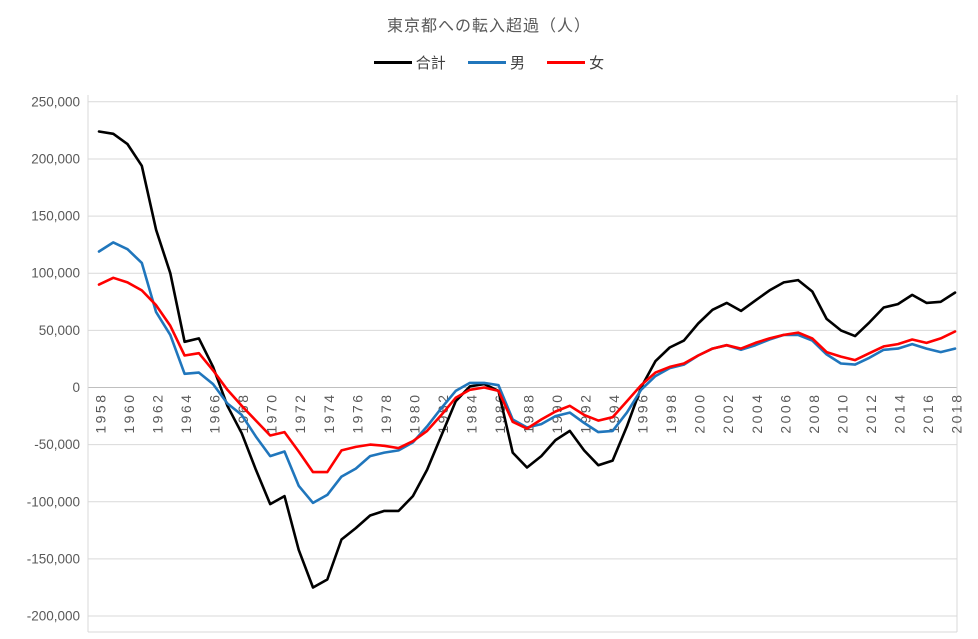 This screenshot has height=639, width=978. I want to click on y-tick-label: -100,000, so click(53, 501).